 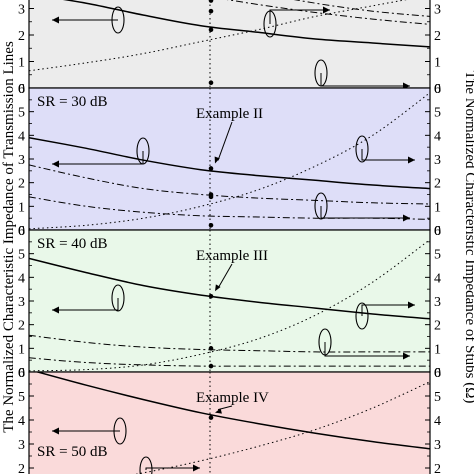 What do you see at coordinates (232, 256) in the screenshot?
I see `example-label: Example III` at bounding box center [232, 256].